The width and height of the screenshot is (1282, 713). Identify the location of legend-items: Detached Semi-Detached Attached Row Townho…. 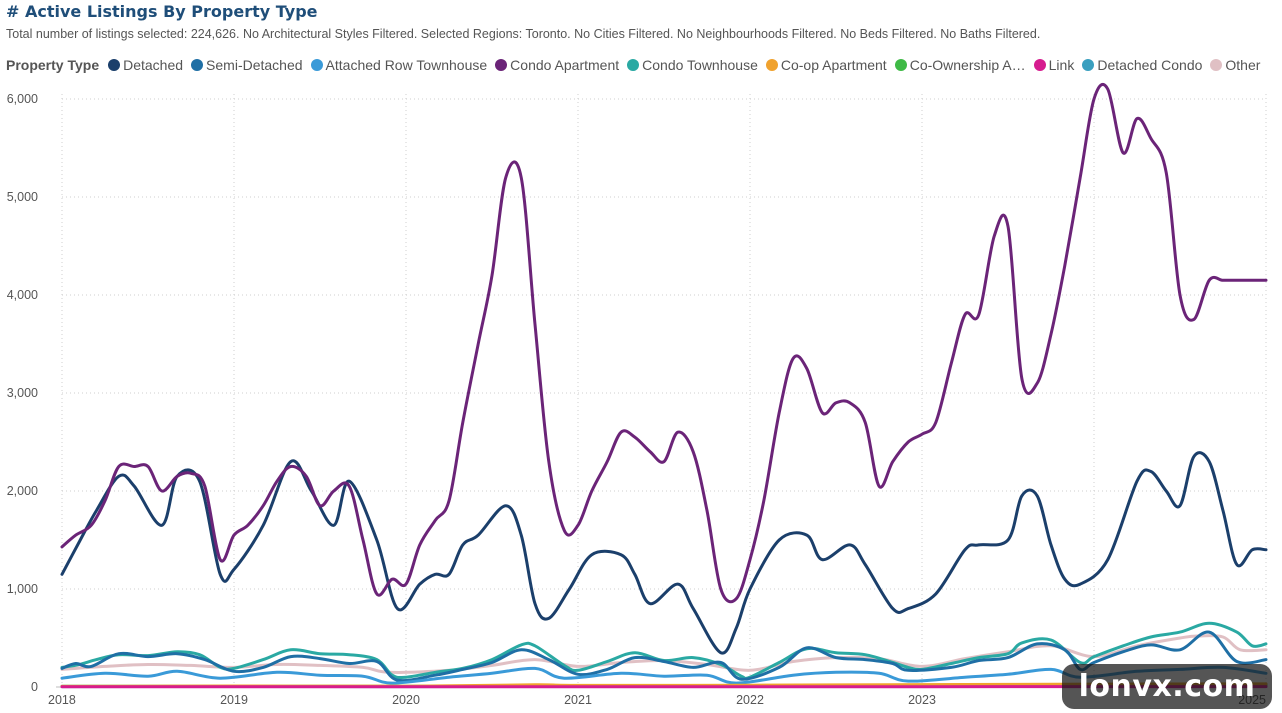
(688, 65).